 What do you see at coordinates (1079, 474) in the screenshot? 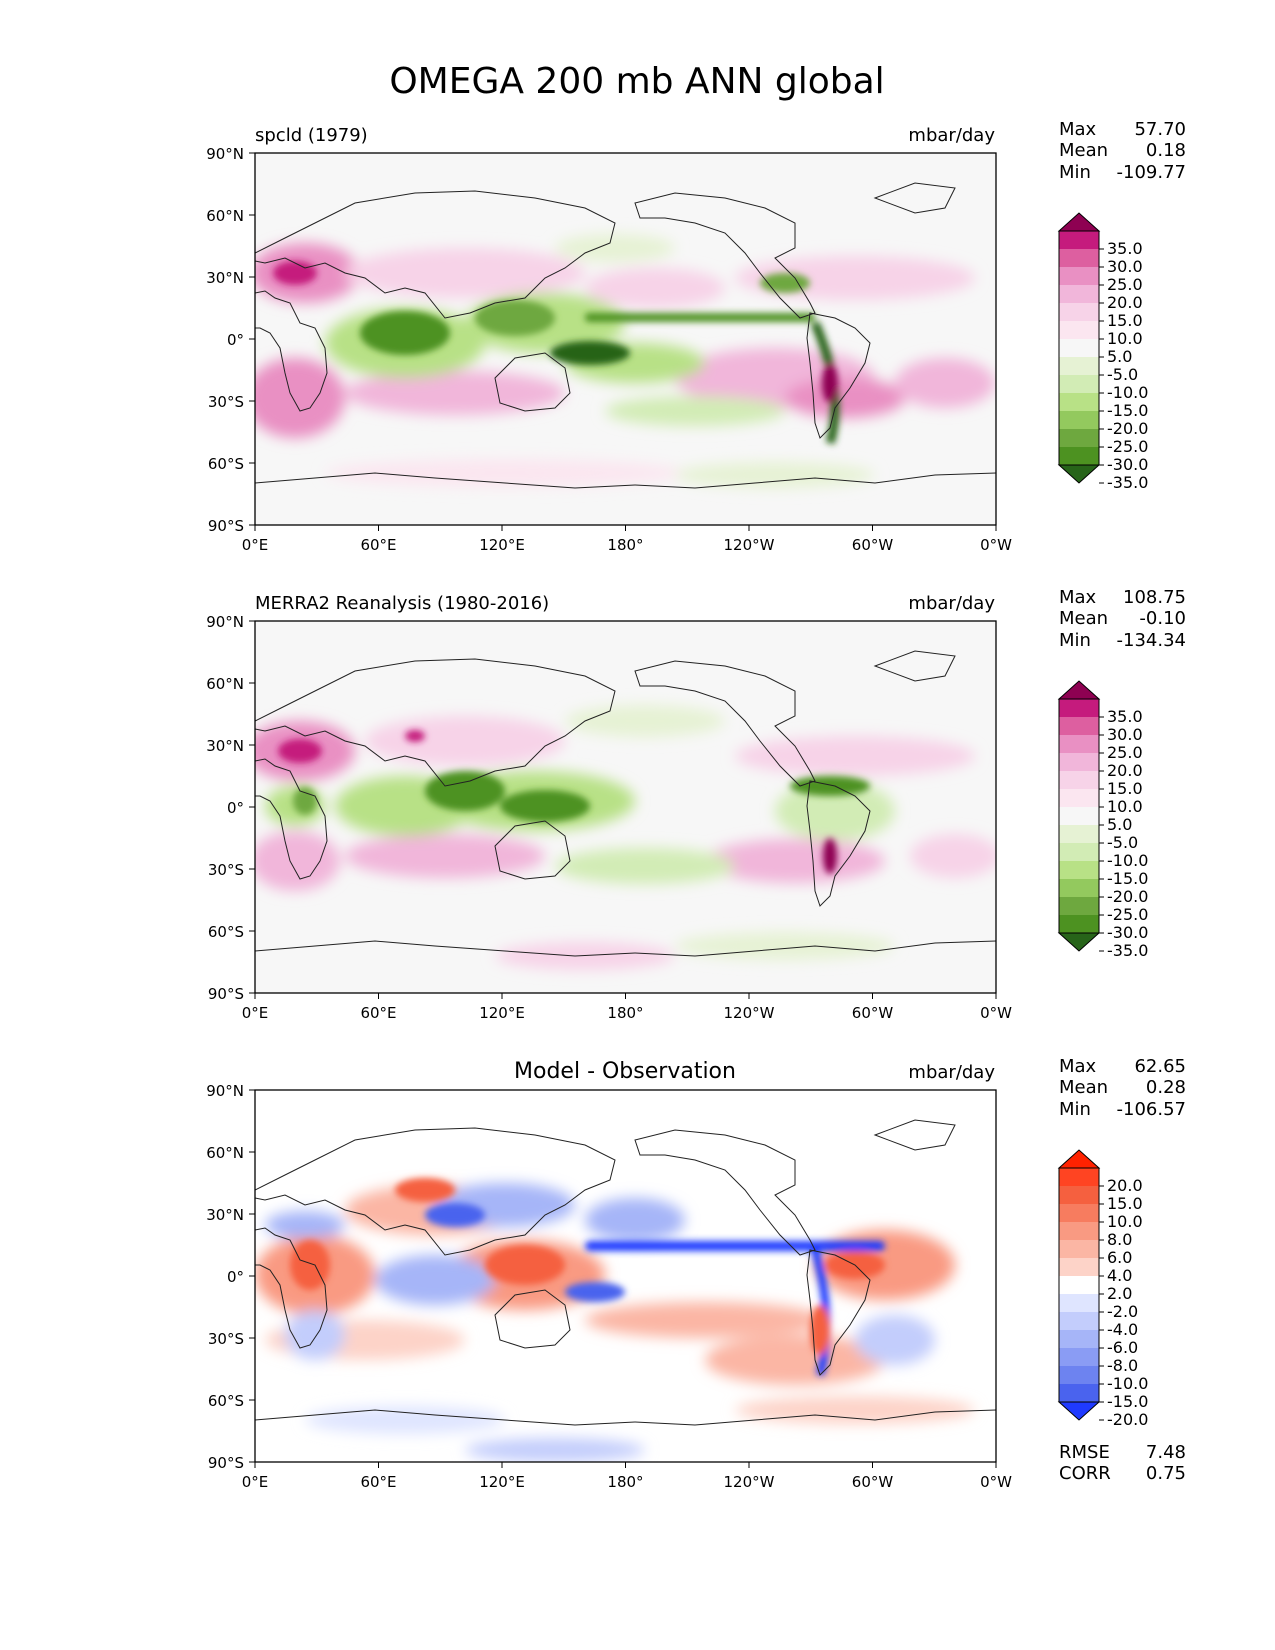
I see `colorbar-extend-bottom` at bounding box center [1079, 474].